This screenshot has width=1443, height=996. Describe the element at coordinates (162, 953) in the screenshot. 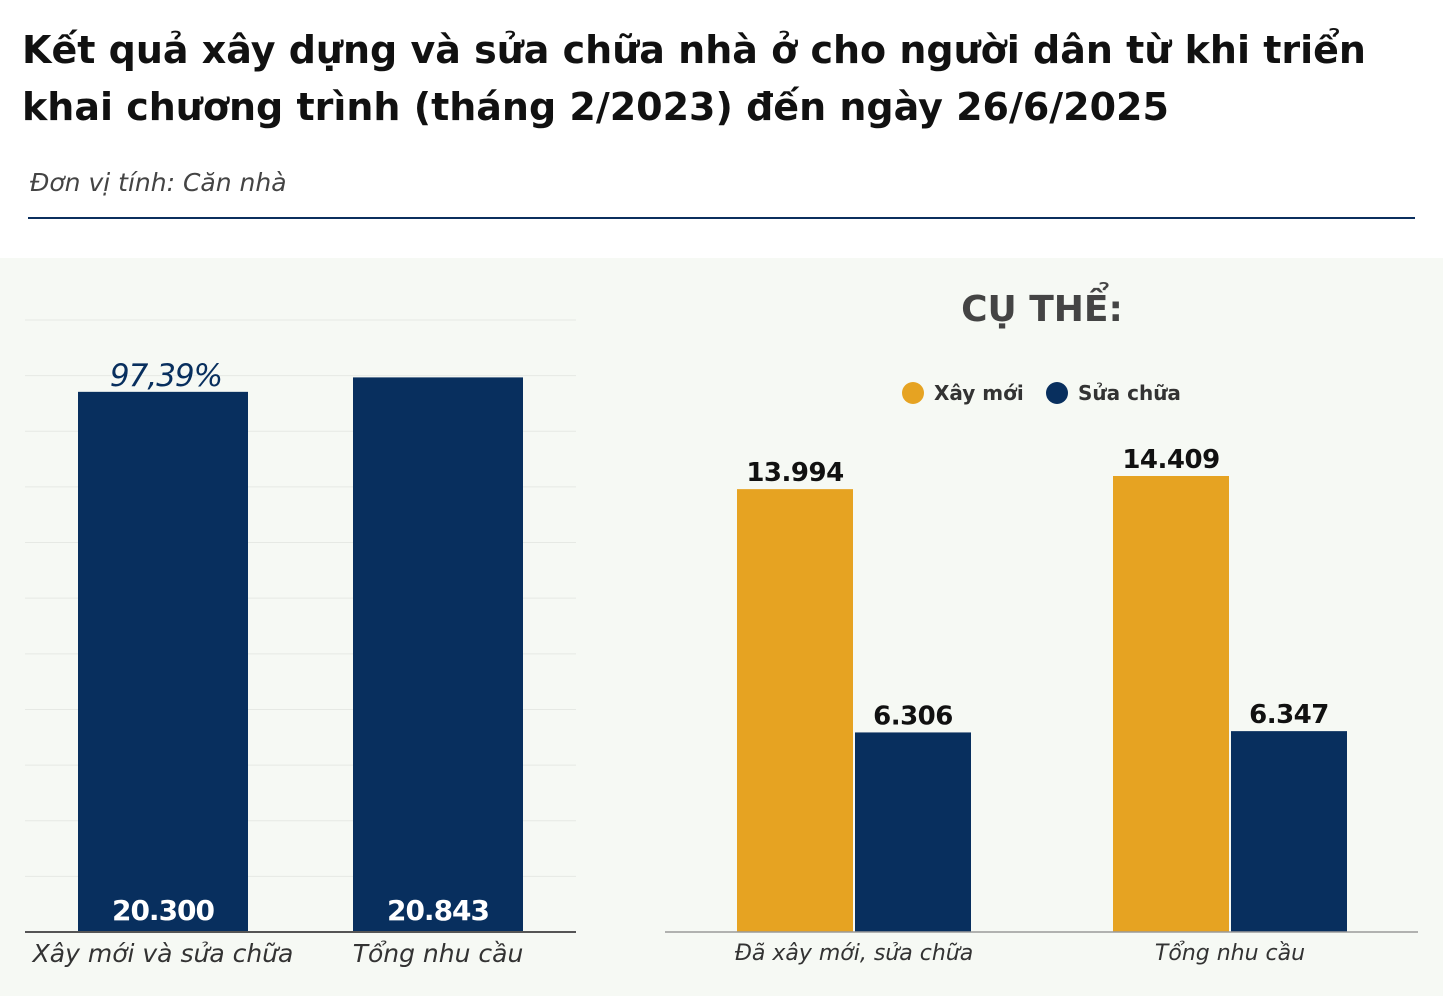

I see `x-tick-label: Xây mới và sửa chữa` at that location.